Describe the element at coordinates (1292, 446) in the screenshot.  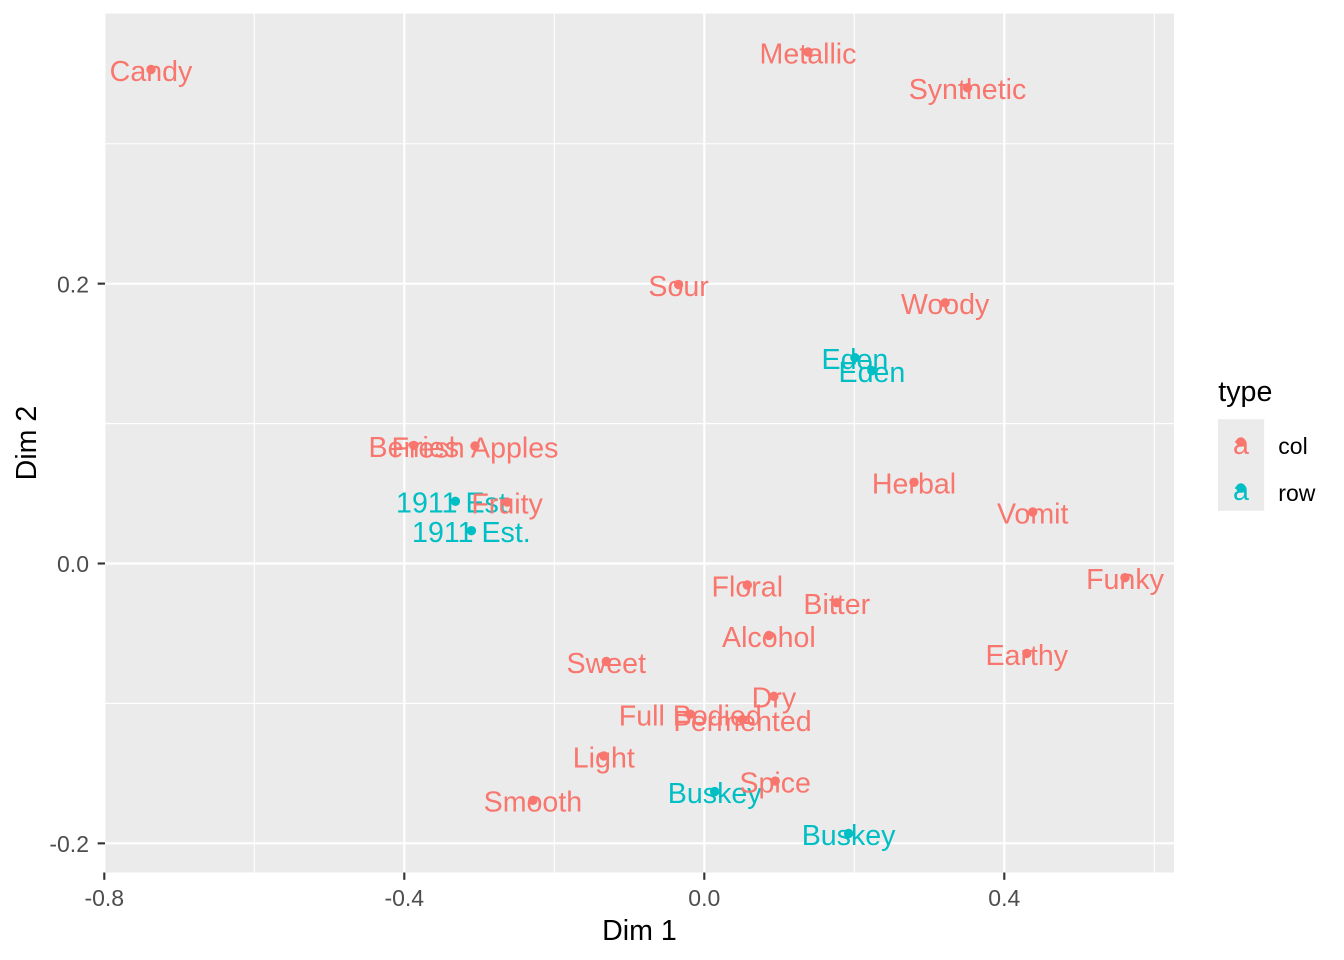
I see `svg-text: col` at that location.